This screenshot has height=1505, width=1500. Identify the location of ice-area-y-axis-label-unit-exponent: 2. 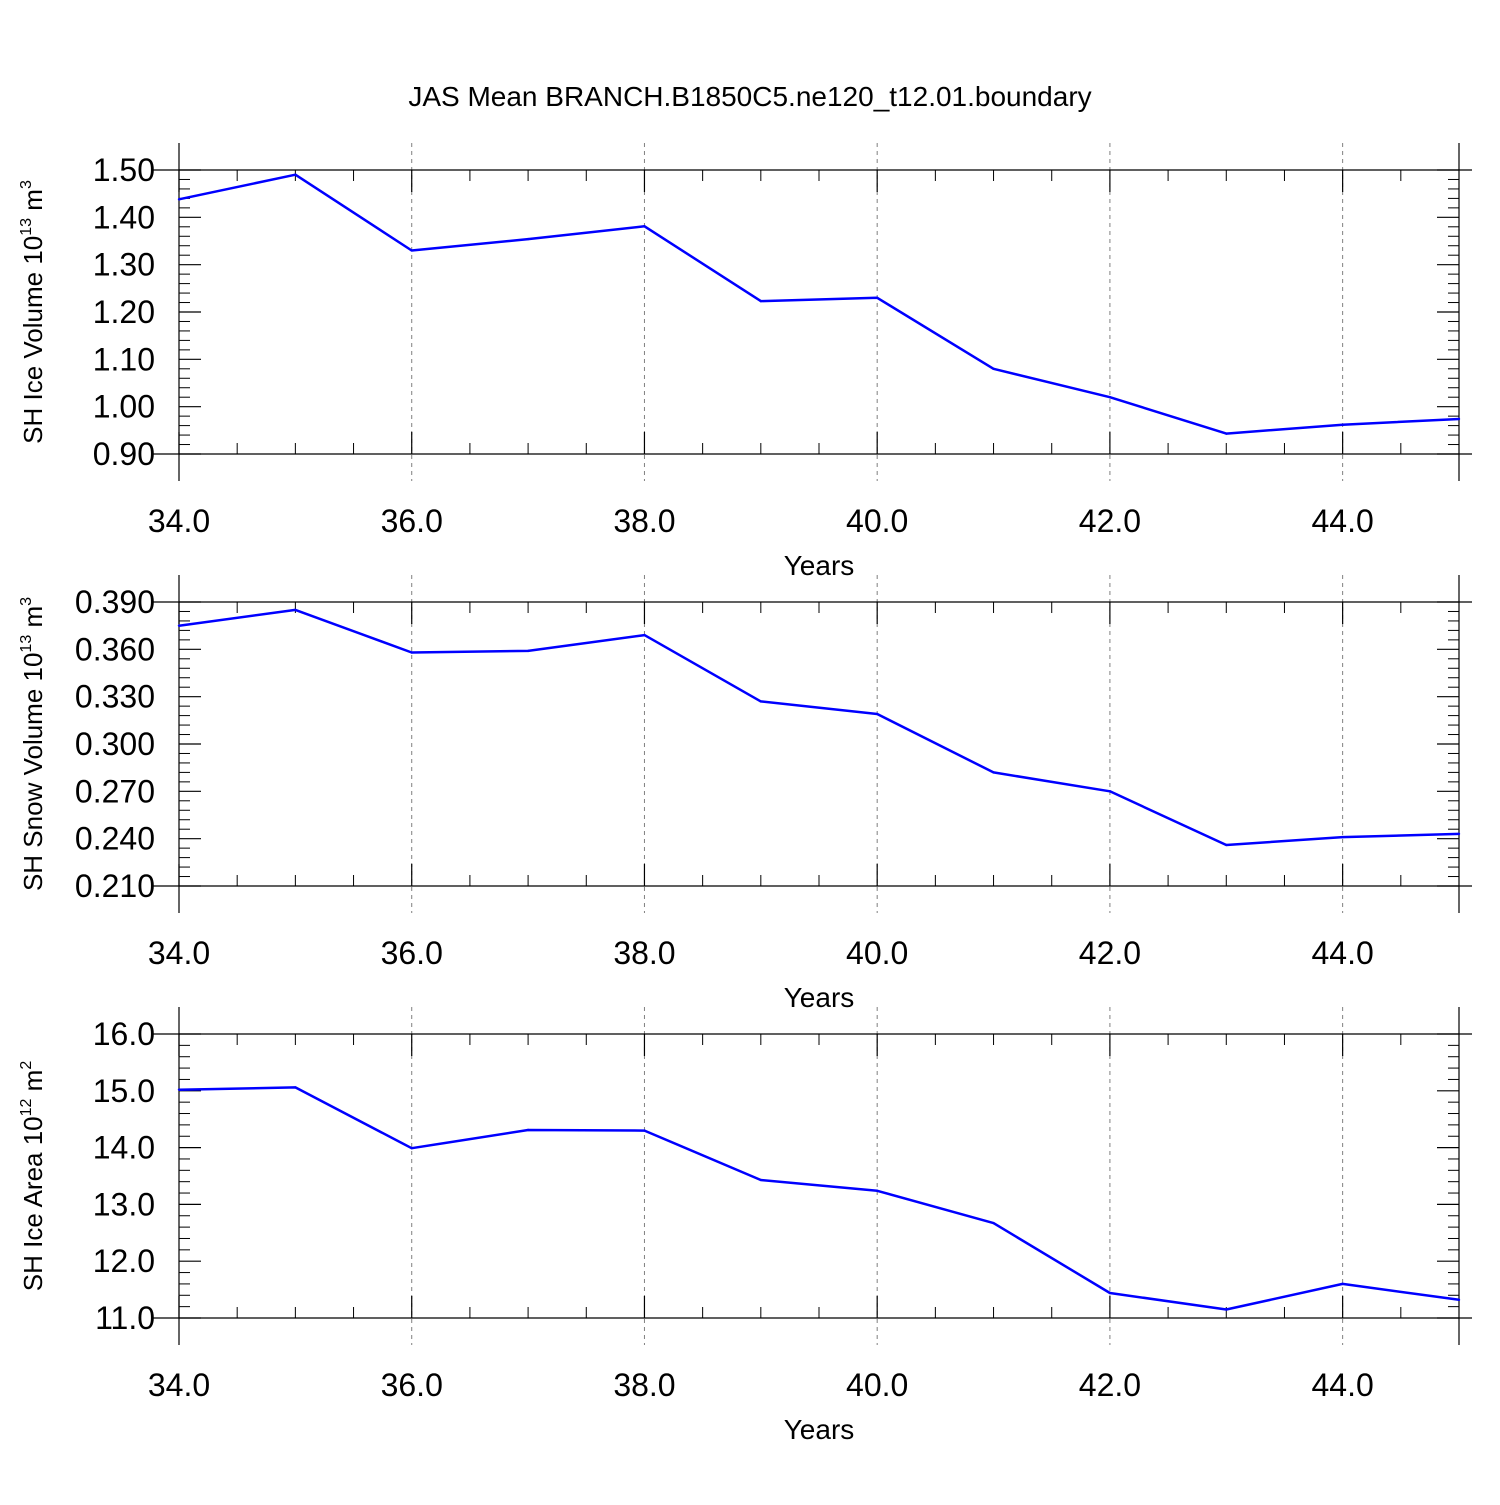
(26, 1065).